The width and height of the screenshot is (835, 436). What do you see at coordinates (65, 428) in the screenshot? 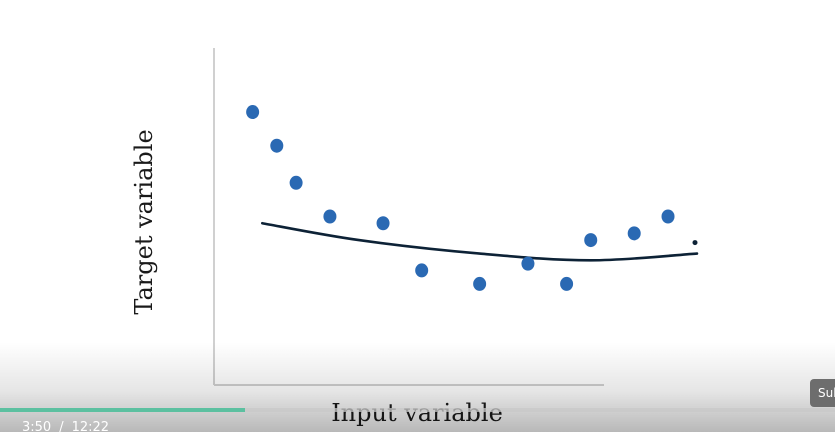
I see `time-display: 3:50 / 12:22` at bounding box center [65, 428].